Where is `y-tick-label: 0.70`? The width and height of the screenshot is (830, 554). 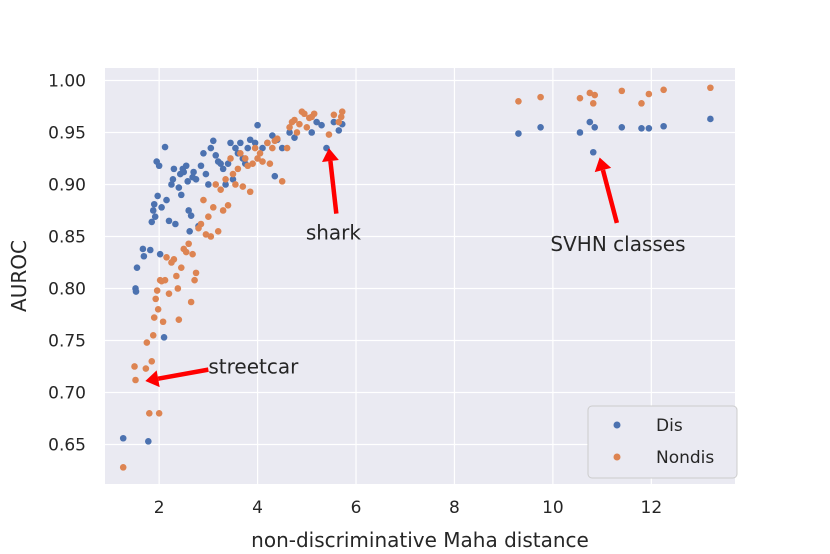
y-tick-label: 0.70 is located at coordinates (67, 393).